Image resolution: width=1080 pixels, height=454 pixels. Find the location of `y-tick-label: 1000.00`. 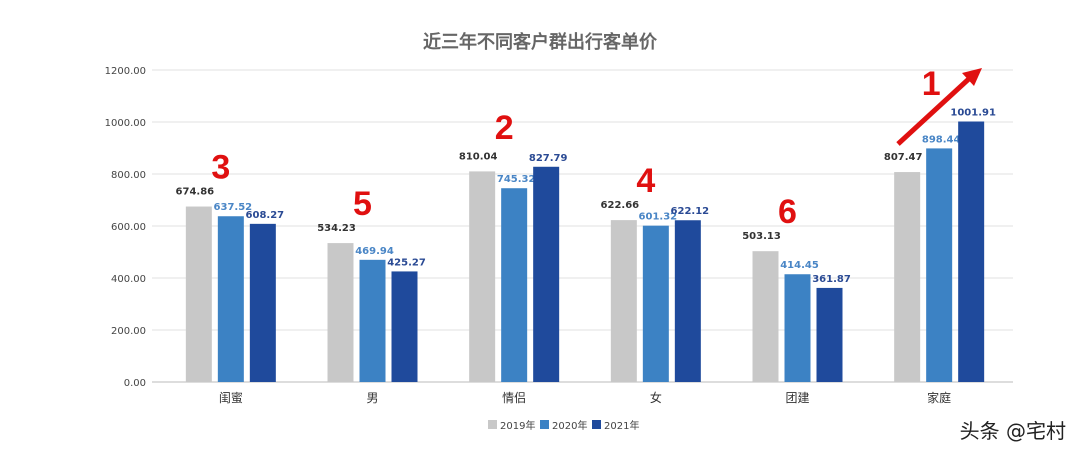

y-tick-label: 1000.00 is located at coordinates (125, 123).